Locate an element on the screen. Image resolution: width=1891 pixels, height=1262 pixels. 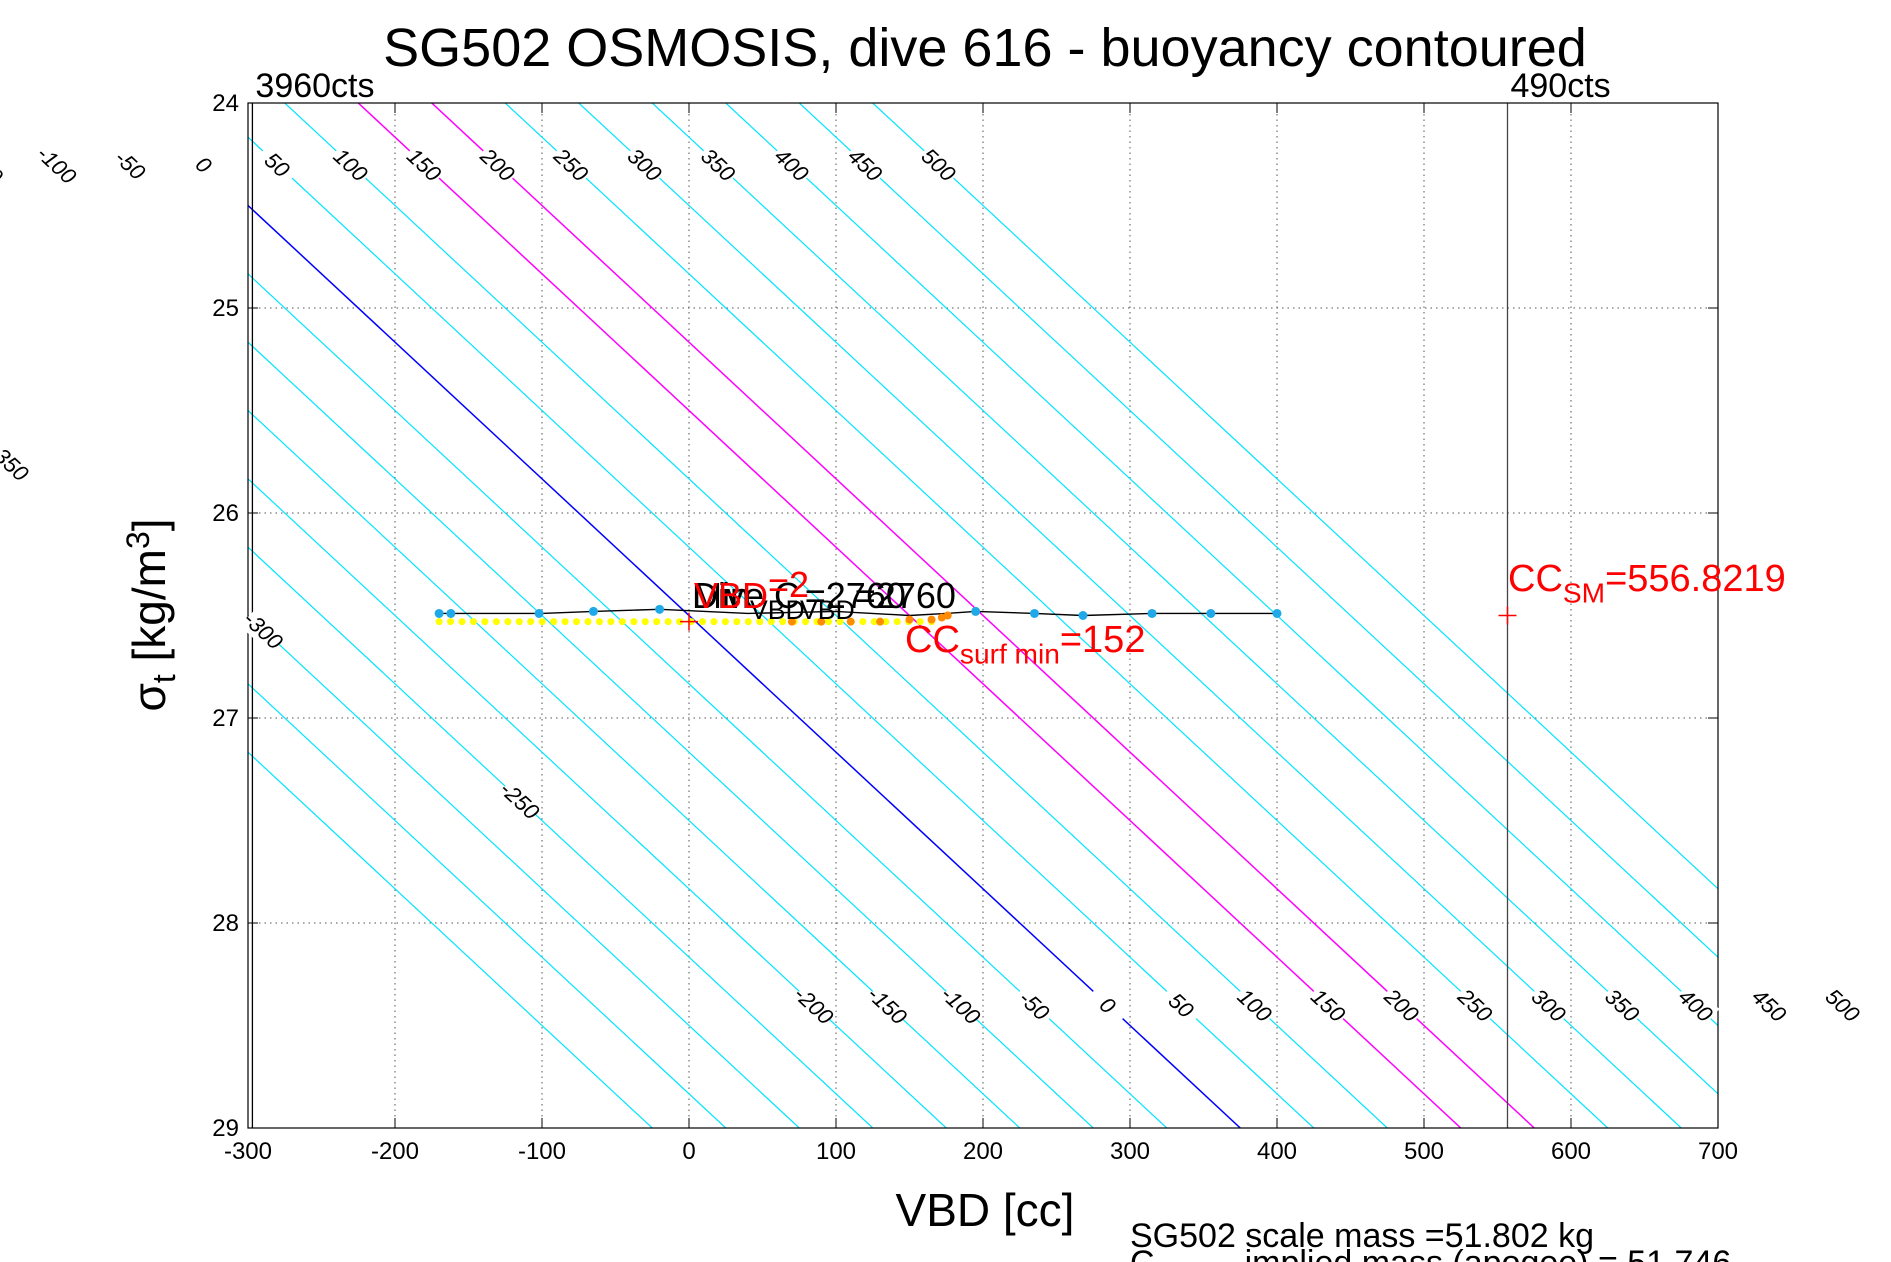
annotation-dive-c-sub: VBD is located at coordinates (827, 610).